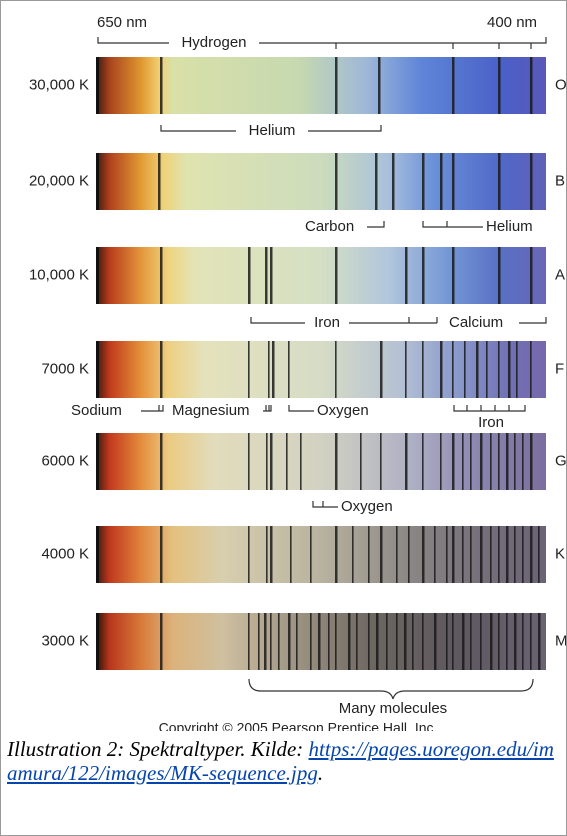 This screenshot has width=567, height=836. Describe the element at coordinates (96, 410) in the screenshot. I see `annotation: Sodium` at that location.